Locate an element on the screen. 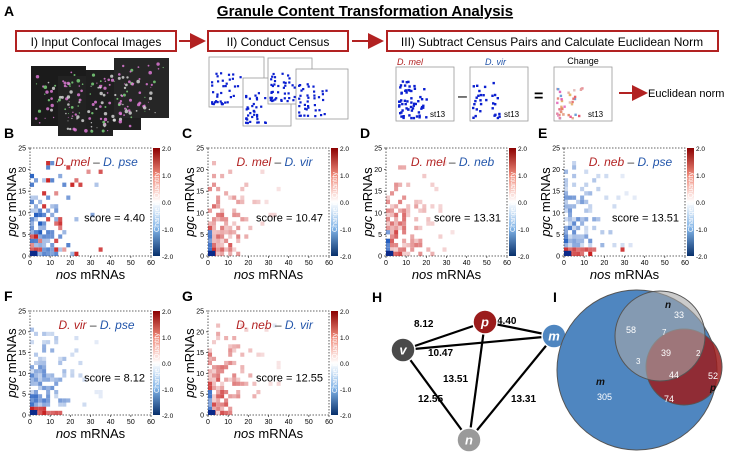  step-label-2: II) Conduct Census is located at coordinates (278, 42).